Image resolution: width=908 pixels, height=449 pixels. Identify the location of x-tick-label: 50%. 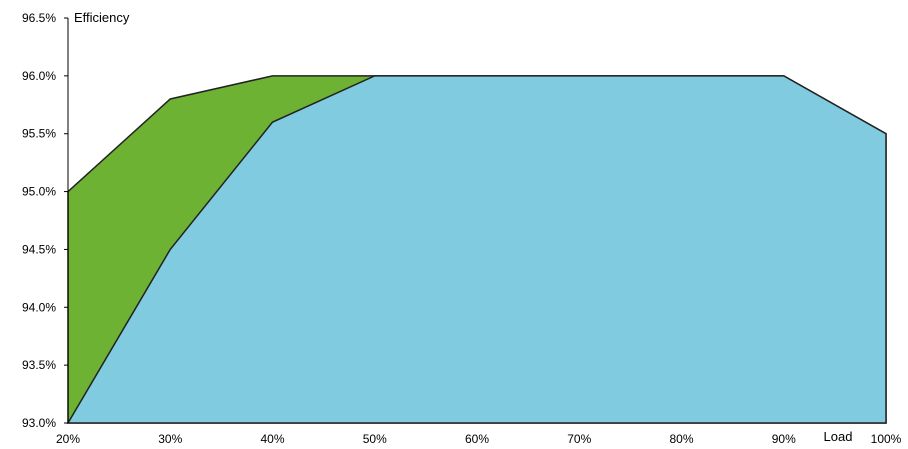
(375, 439).